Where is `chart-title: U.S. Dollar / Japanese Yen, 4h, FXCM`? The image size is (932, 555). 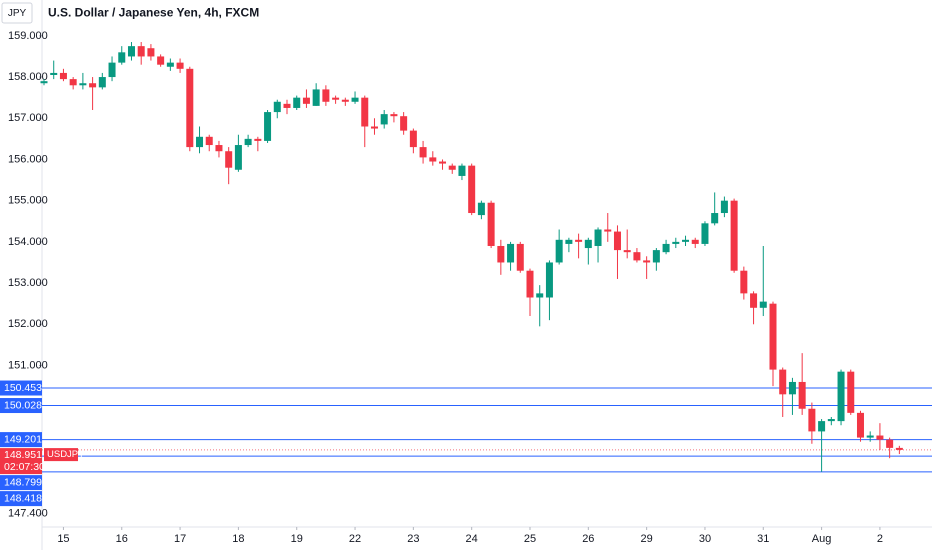
chart-title: U.S. Dollar / Japanese Yen, 4h, FXCM is located at coordinates (153, 13).